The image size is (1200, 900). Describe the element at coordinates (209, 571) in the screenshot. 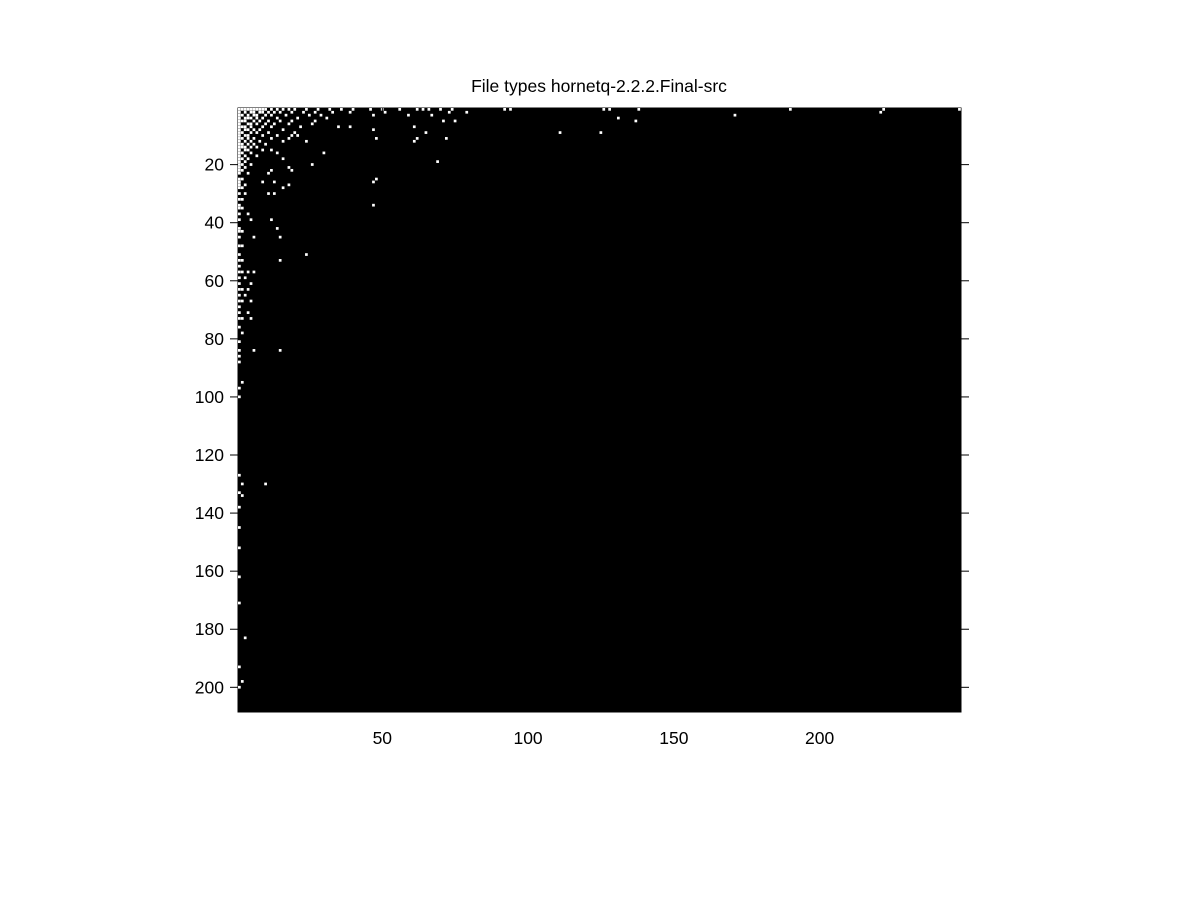

I see `y-tick-label: 160` at that location.